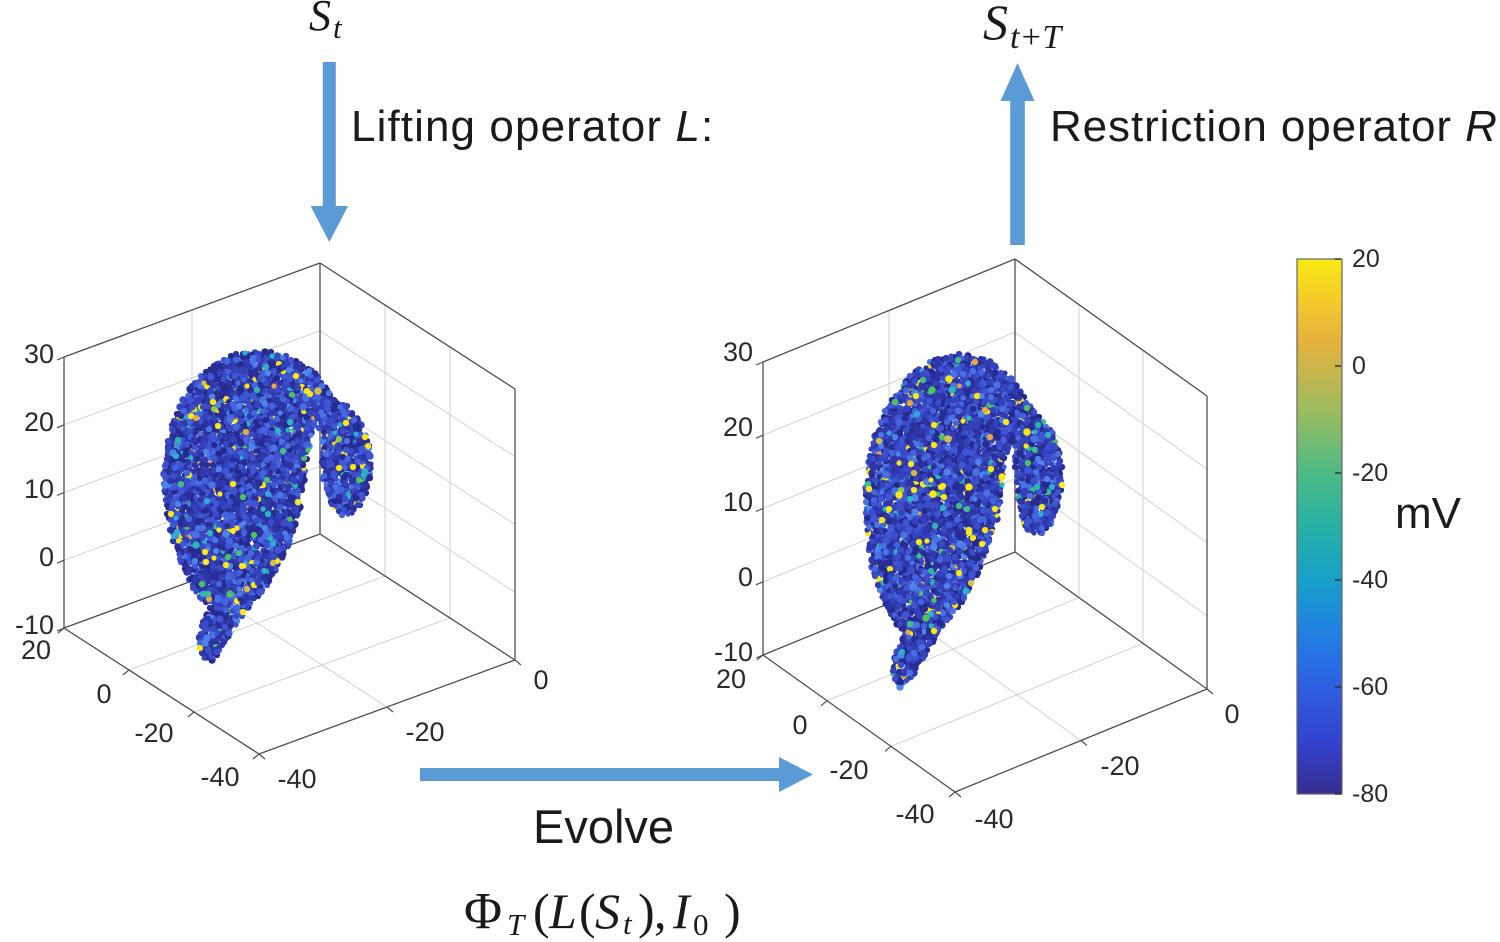 The width and height of the screenshot is (1500, 942). I want to click on svg-text: 30, so click(39, 354).